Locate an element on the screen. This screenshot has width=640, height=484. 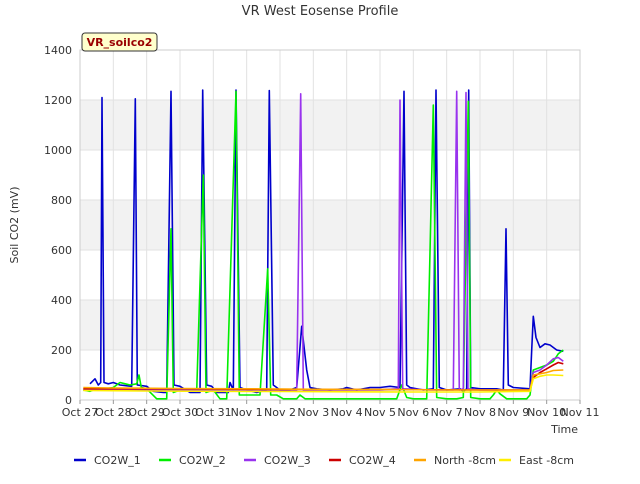
legend-label: CO2W_1 is located at coordinates (117, 460).